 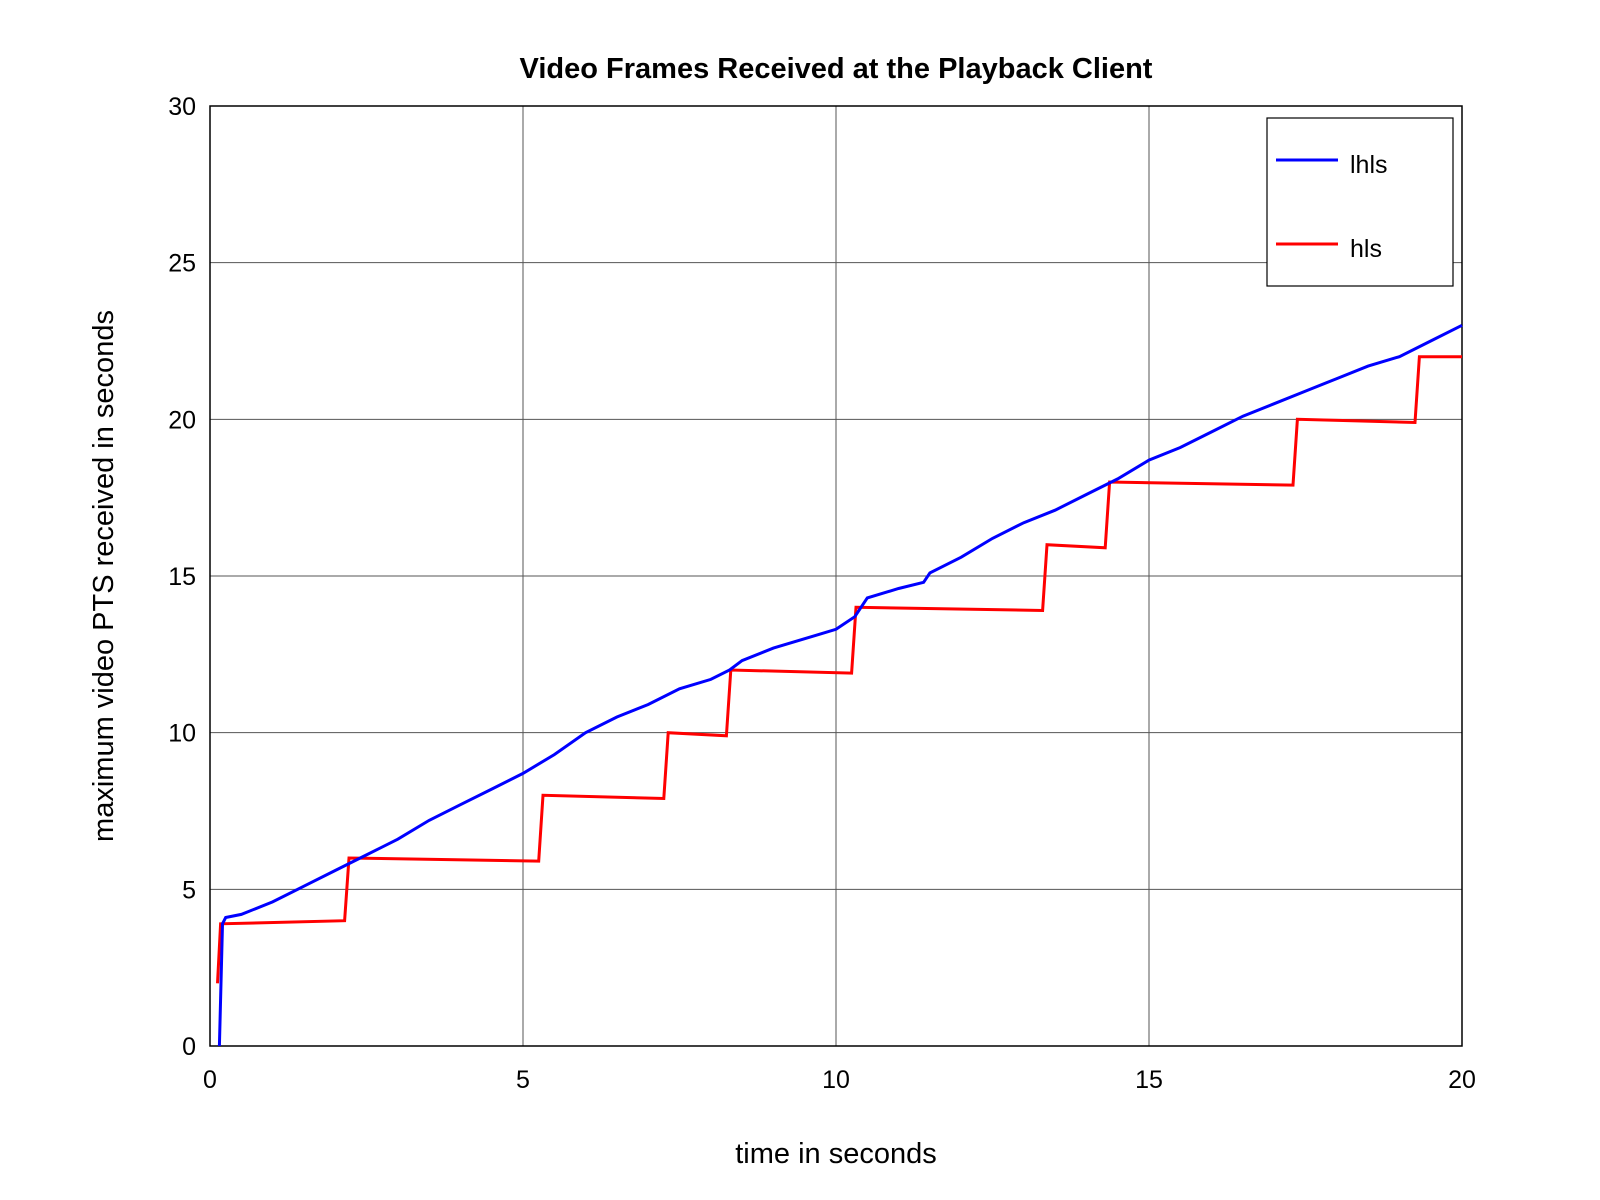 What do you see at coordinates (182, 734) in the screenshot?
I see `y-tick-label: 10` at bounding box center [182, 734].